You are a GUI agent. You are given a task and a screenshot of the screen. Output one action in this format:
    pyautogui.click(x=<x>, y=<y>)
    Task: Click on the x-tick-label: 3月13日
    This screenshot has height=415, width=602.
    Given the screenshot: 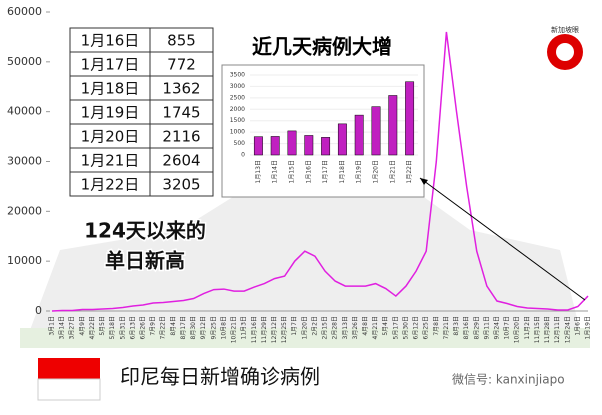 What is the action you would take?
    pyautogui.click(x=345, y=327)
    